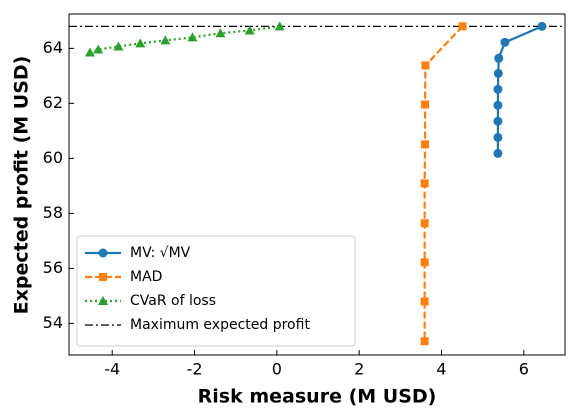  Describe the element at coordinates (53, 47) in the screenshot. I see `y-tick-label: 64` at that location.